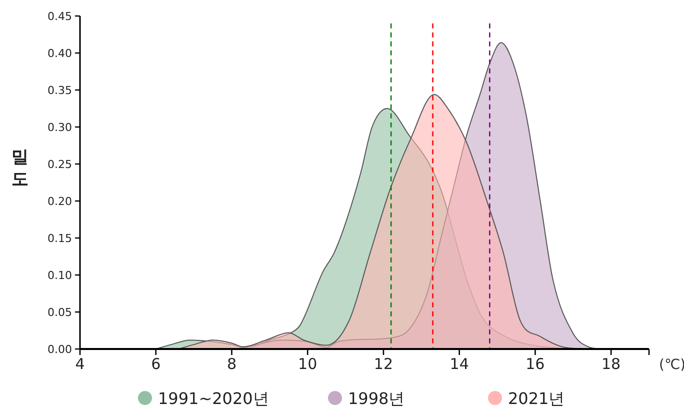 The image size is (684, 412). What do you see at coordinates (60, 349) in the screenshot?
I see `y-tick-label: 0.00` at bounding box center [60, 349].